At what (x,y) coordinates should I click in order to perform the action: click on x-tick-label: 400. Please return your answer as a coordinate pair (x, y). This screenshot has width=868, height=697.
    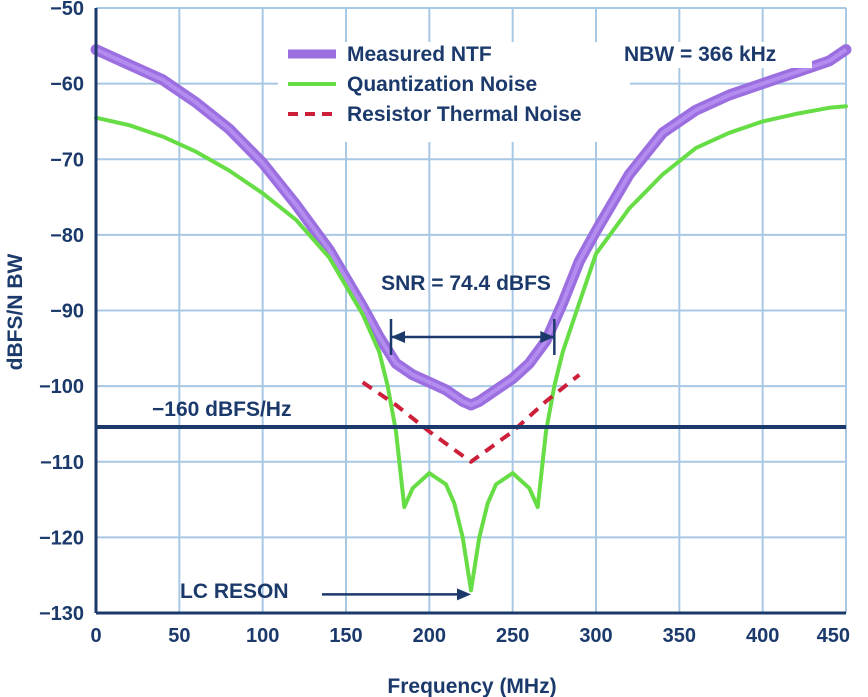
    Looking at the image, I should click on (762, 636).